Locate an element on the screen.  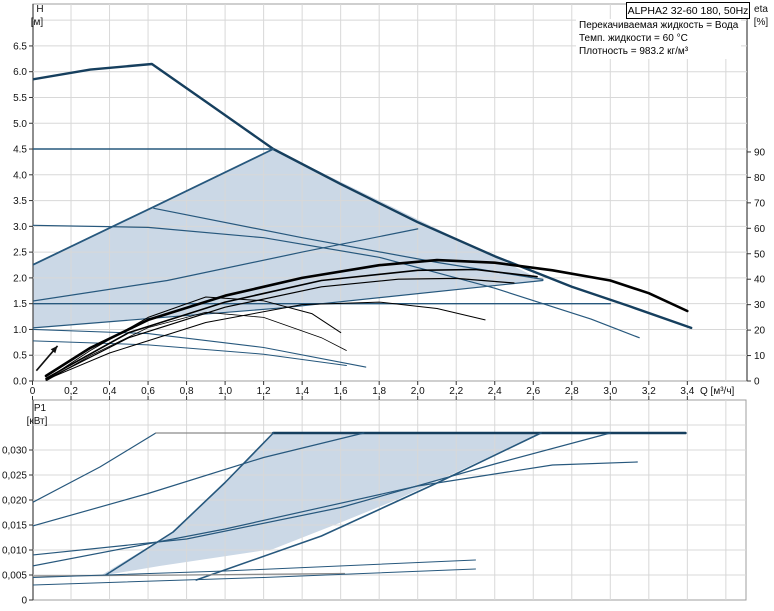
x-tick-label: 1,4 is located at coordinates (302, 391).